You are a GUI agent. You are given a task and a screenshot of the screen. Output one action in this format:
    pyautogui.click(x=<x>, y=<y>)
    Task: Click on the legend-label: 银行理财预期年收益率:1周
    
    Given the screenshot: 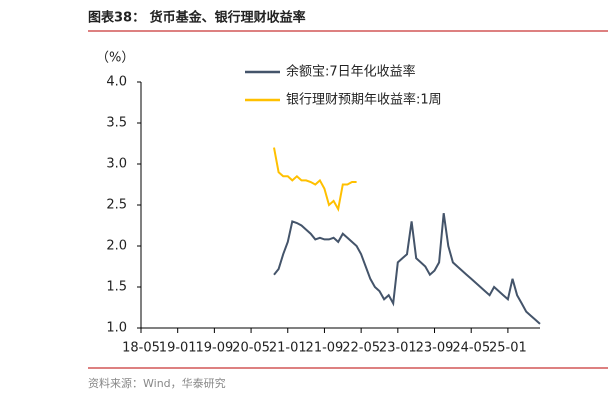 What is the action you would take?
    pyautogui.click(x=364, y=100)
    